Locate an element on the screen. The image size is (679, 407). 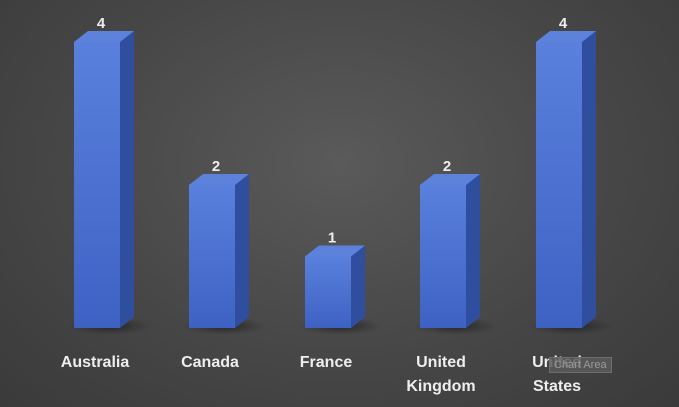
data-label-france: 1 is located at coordinates (332, 238).